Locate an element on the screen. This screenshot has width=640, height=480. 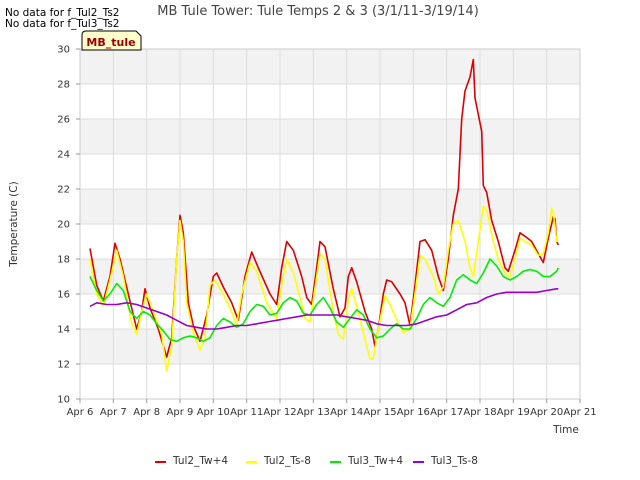
badge-label: MB_tule is located at coordinates (110, 42).